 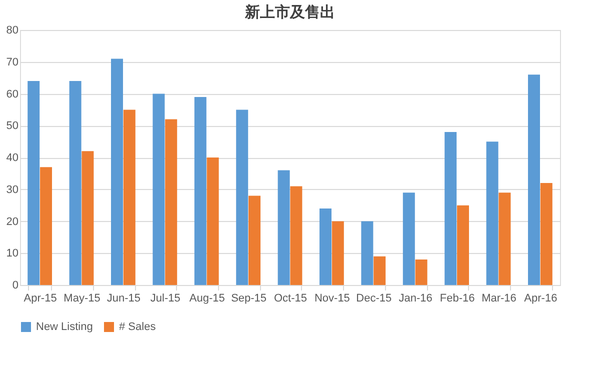 What do you see at coordinates (123, 298) in the screenshot?
I see `x-tick-label: Jun-15` at bounding box center [123, 298].